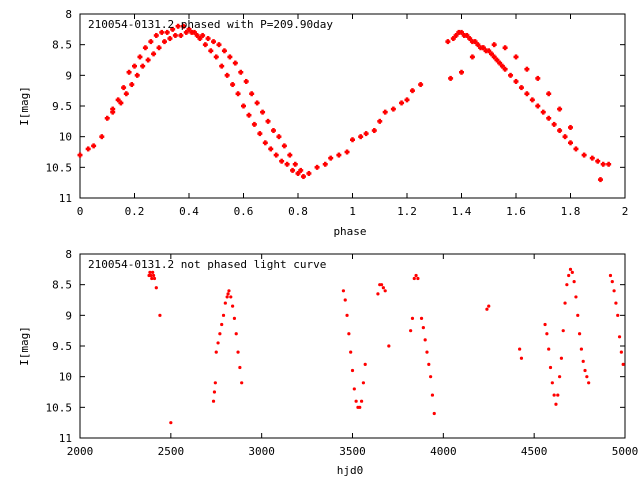  What do you see at coordinates (210, 24) in the screenshot?
I see `phased-title: 210054-0131.2 phased with P=209.90day` at bounding box center [210, 24].